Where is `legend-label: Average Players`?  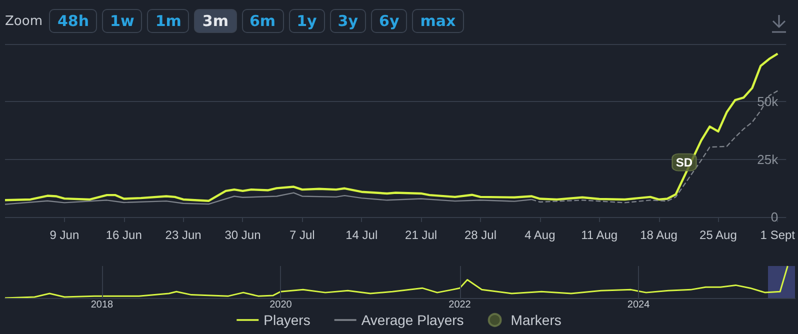 legend-label: Average Players is located at coordinates (412, 320).